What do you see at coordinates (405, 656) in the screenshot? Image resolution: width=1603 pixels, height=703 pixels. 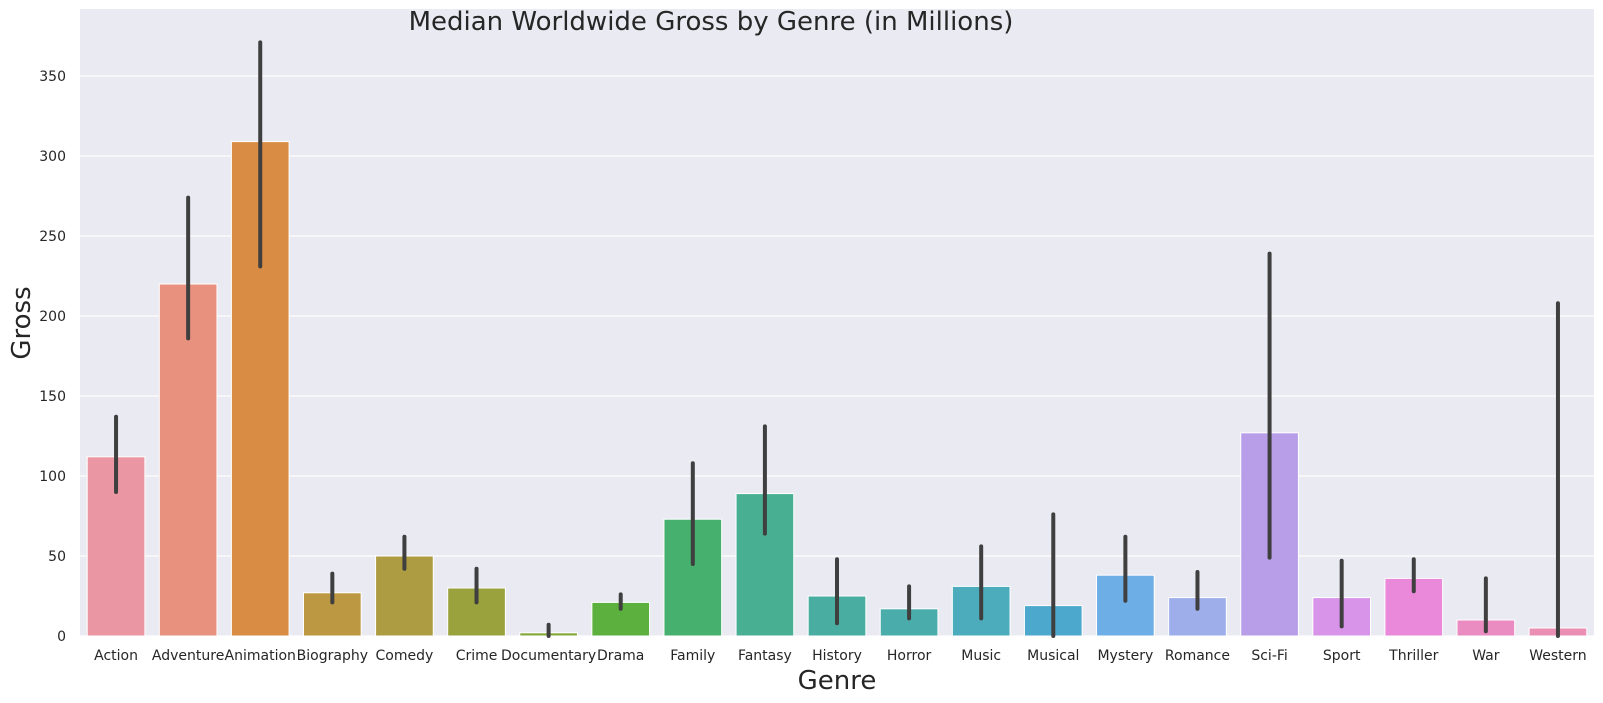 I see `x-tick-label: Comedy` at bounding box center [405, 656].